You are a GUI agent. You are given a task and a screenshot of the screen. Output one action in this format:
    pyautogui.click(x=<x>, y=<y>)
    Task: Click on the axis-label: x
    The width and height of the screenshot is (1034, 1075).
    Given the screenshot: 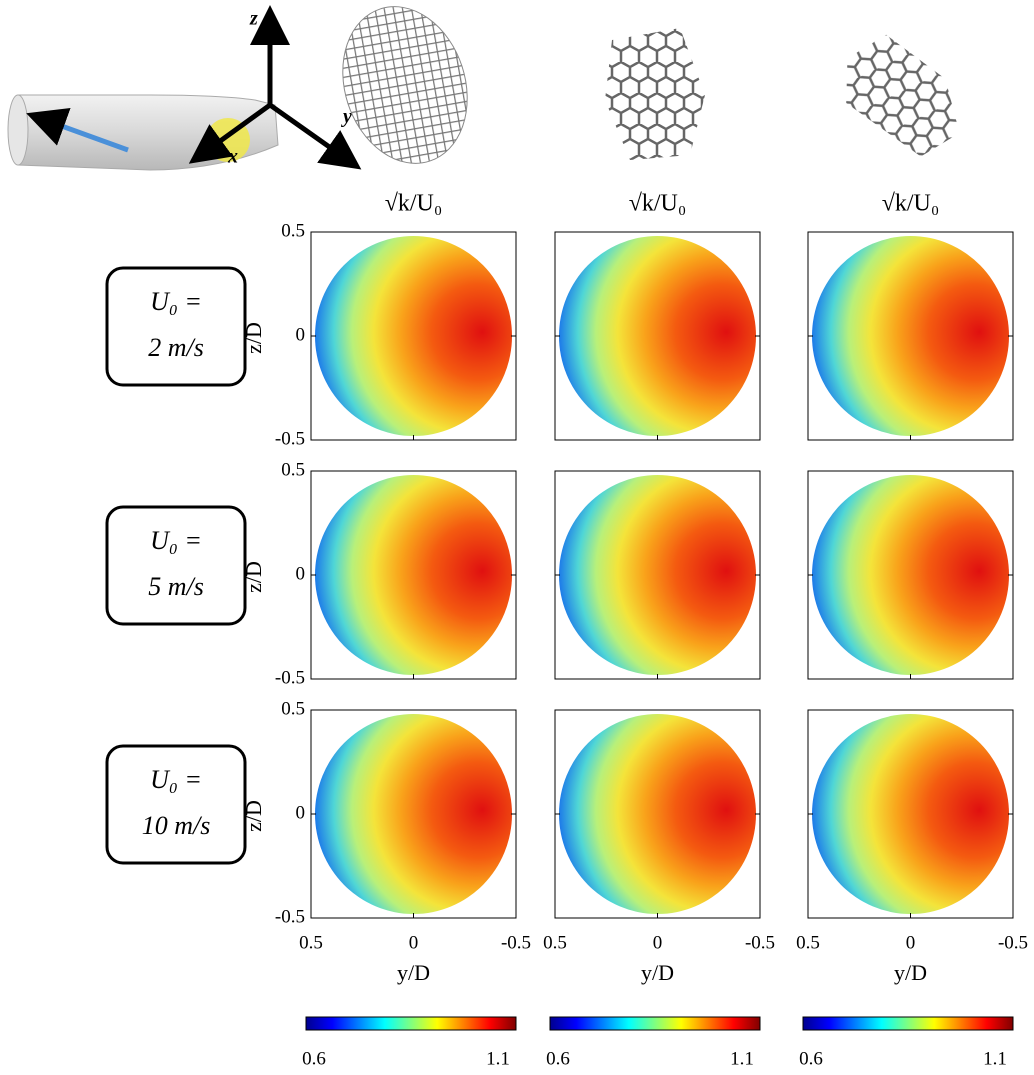 What is the action you would take?
    pyautogui.click(x=232, y=157)
    